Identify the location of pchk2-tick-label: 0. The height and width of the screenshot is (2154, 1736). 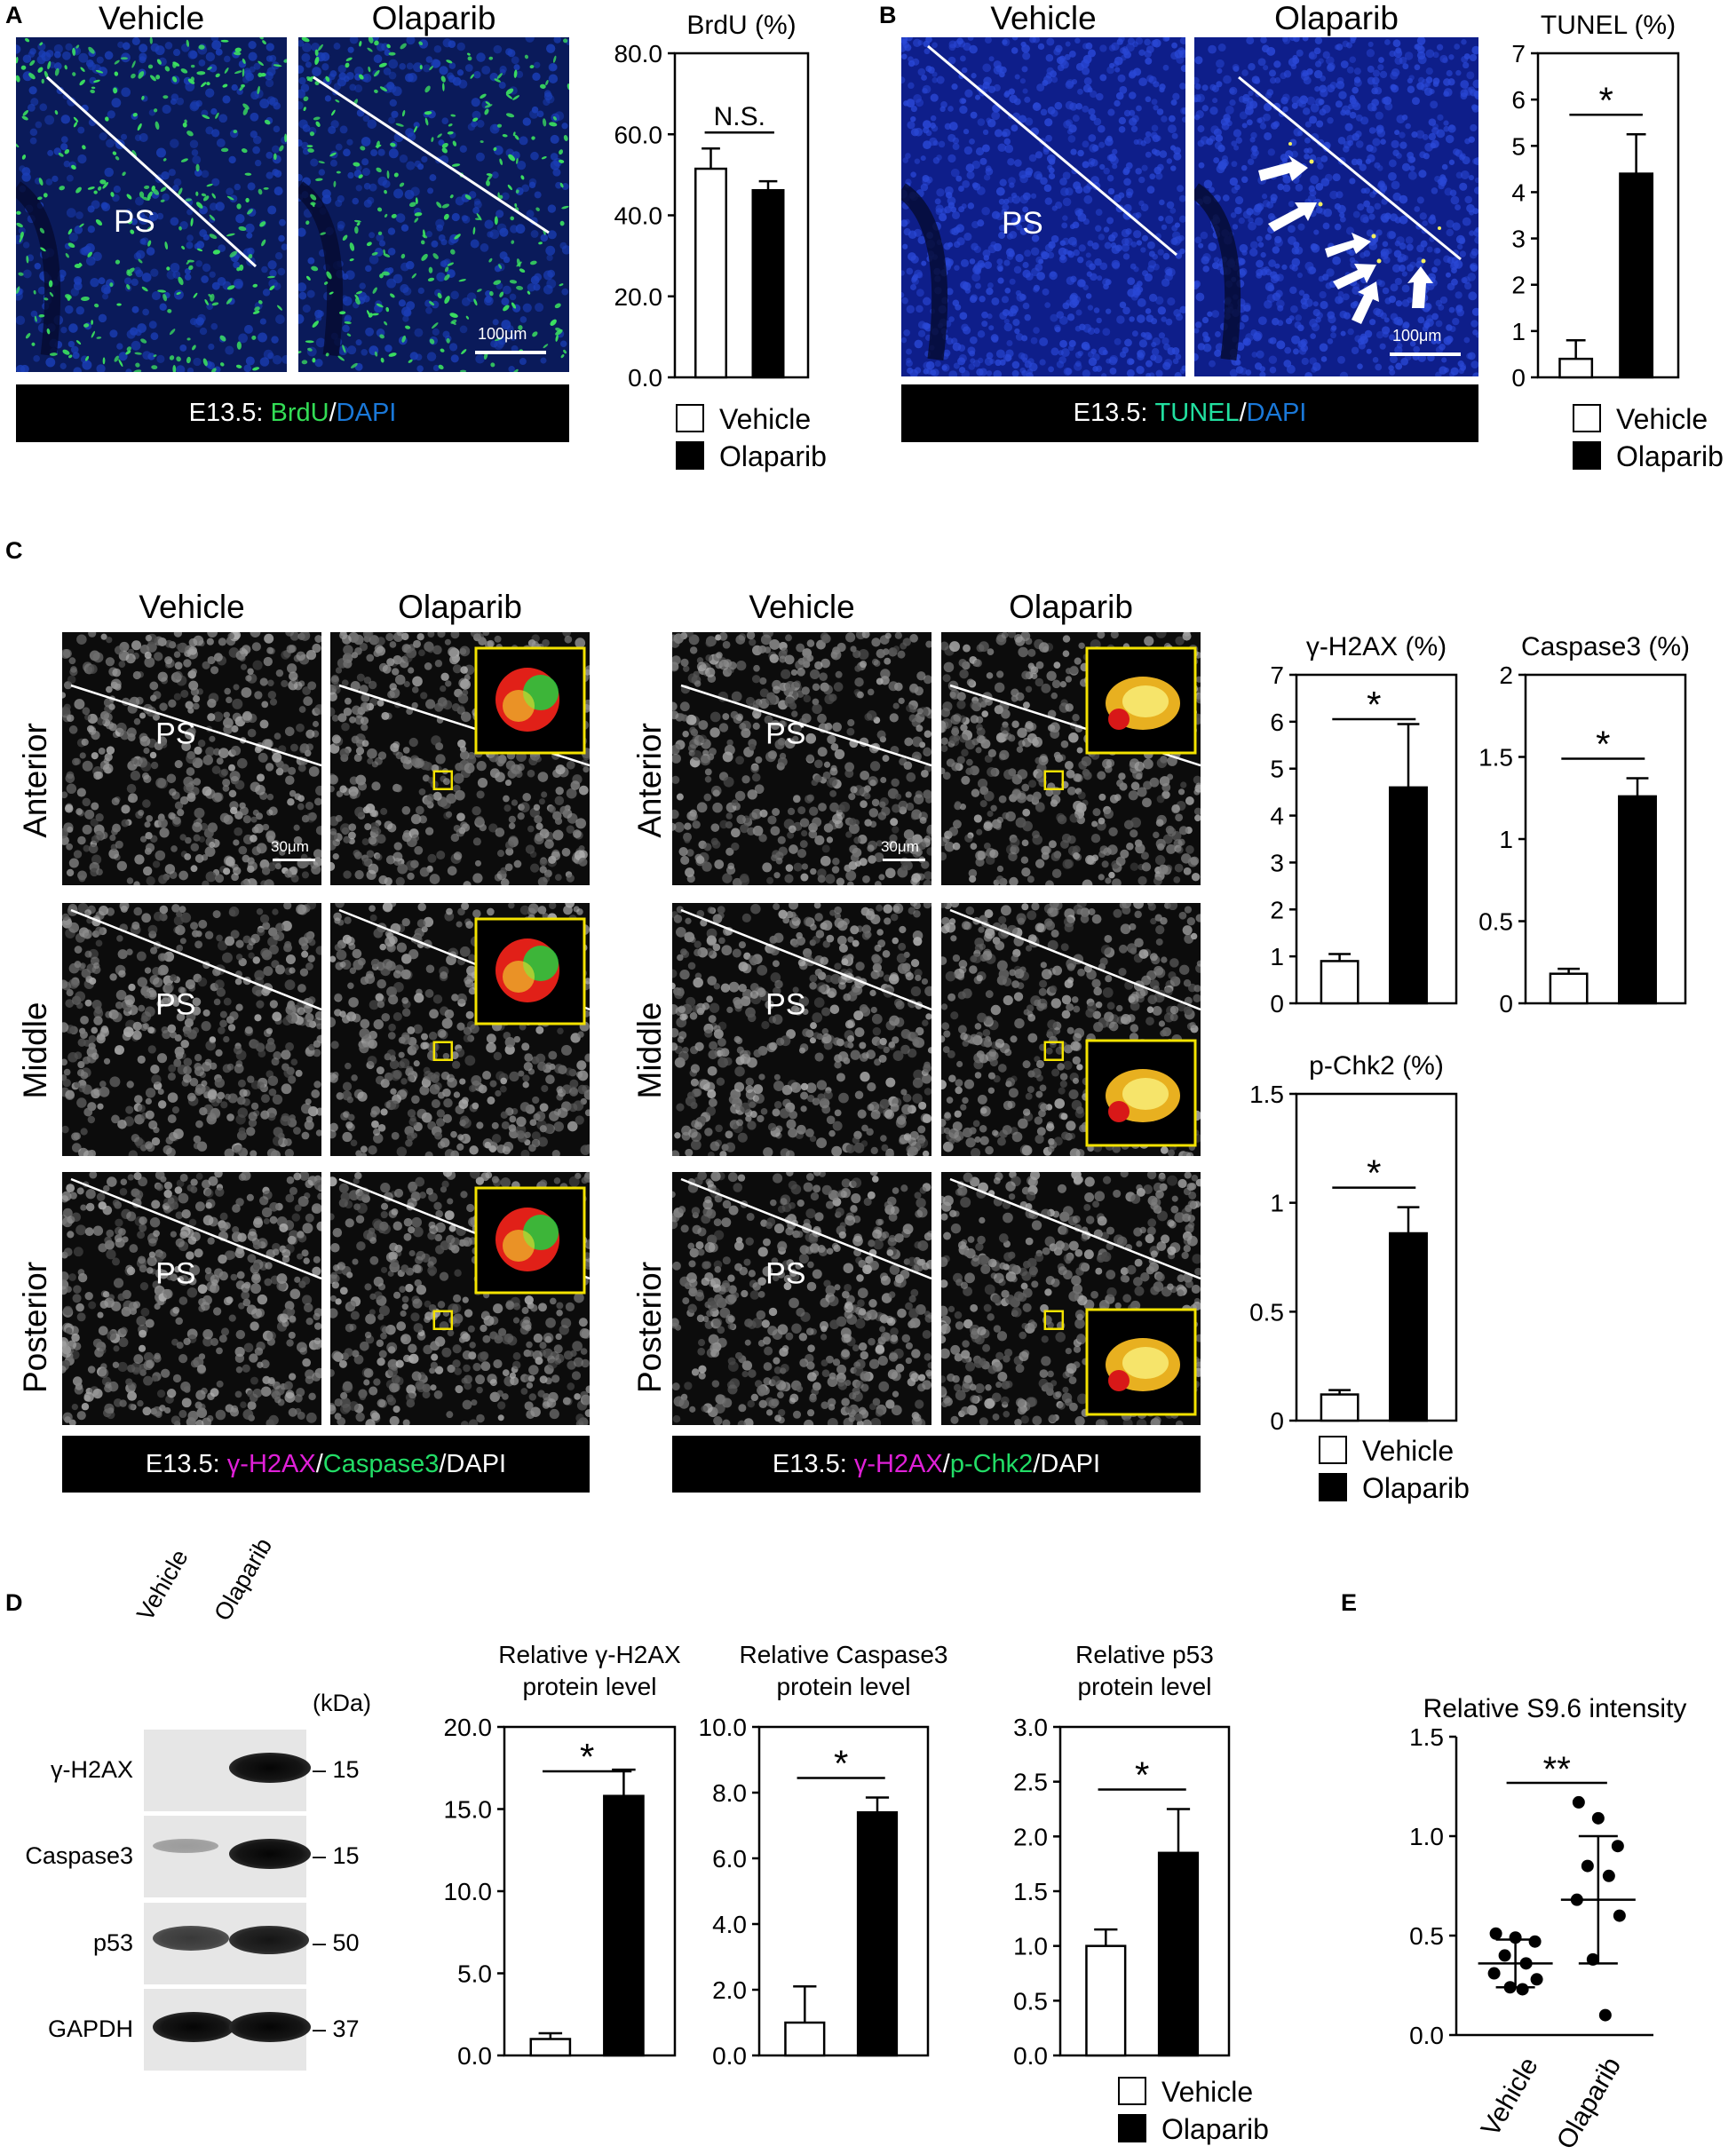
(1277, 1421).